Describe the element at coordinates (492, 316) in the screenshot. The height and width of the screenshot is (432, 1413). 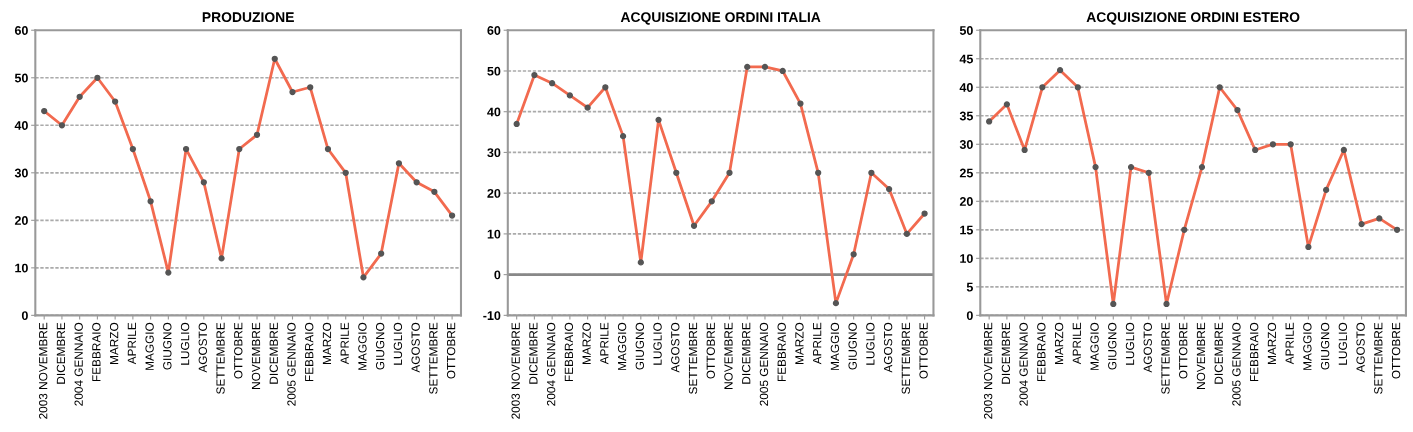
I see `y-tick-label: -10` at that location.